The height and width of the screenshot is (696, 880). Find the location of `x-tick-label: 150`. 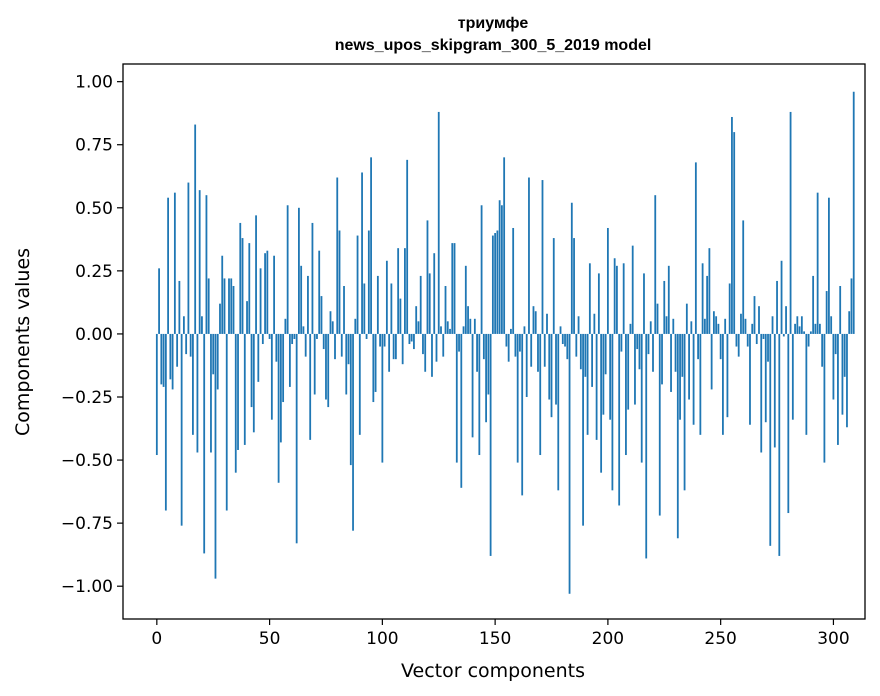

x-tick-label: 150 is located at coordinates (495, 639).